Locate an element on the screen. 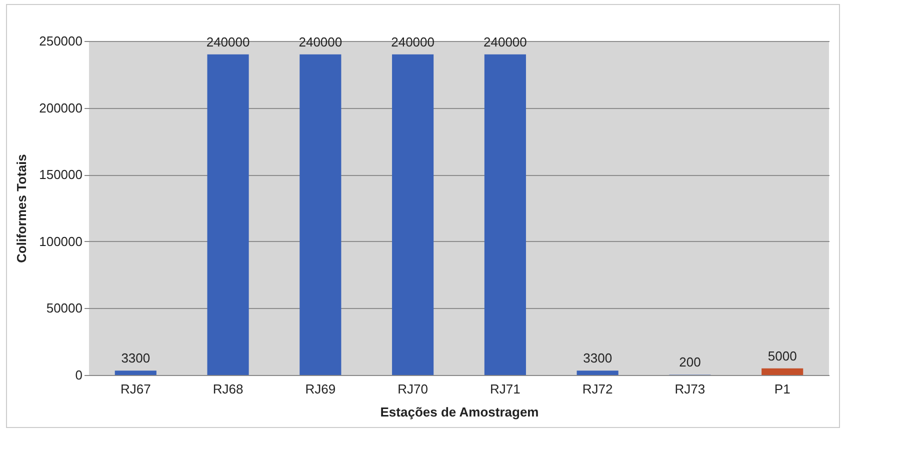 This screenshot has height=466, width=905. y-tick-label: 100000 is located at coordinates (60, 241).